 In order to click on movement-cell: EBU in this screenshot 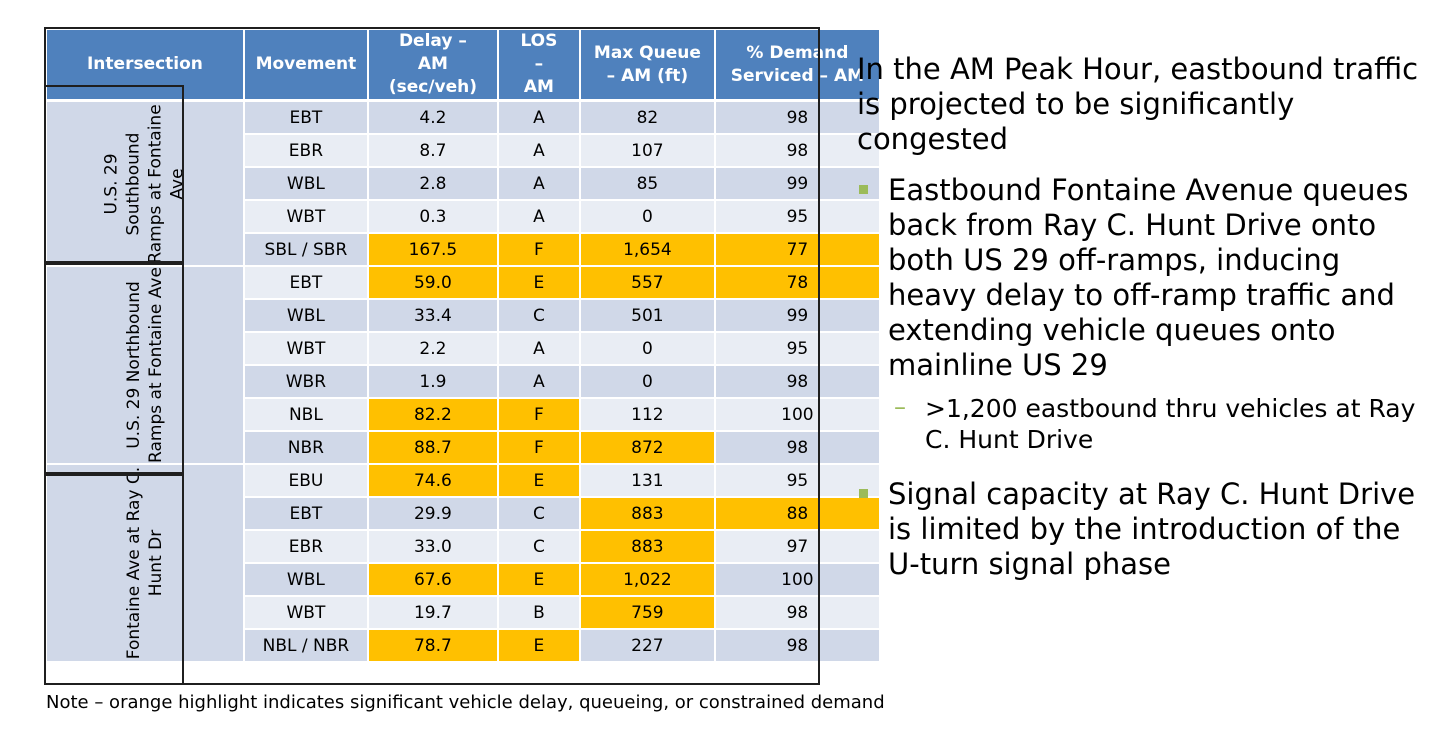, I will do `click(305, 480)`.